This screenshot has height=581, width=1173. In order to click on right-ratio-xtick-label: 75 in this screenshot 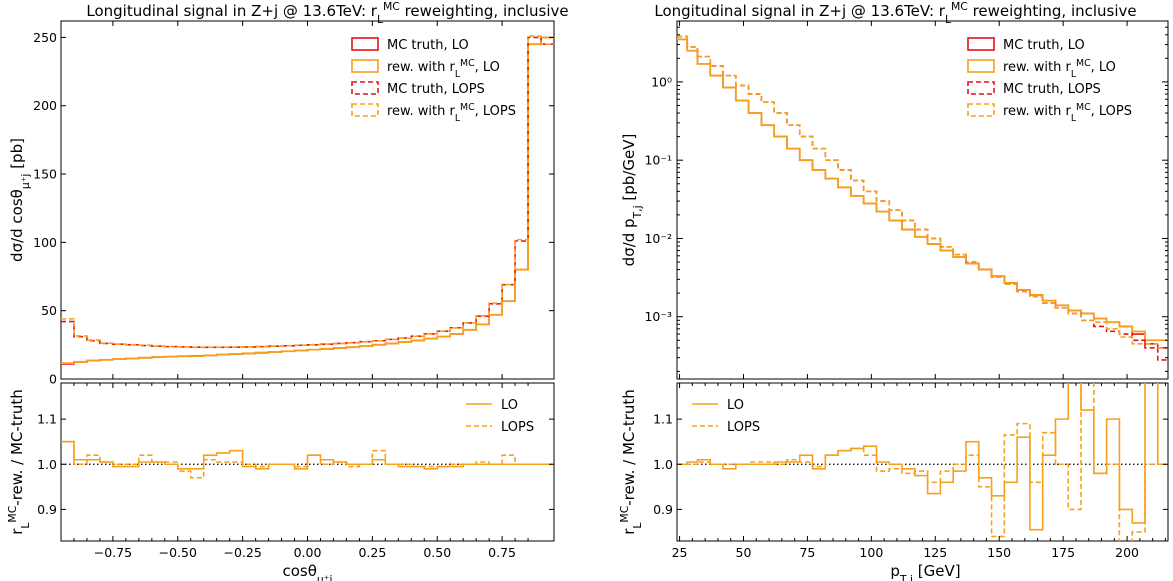, I will do `click(807, 552)`.